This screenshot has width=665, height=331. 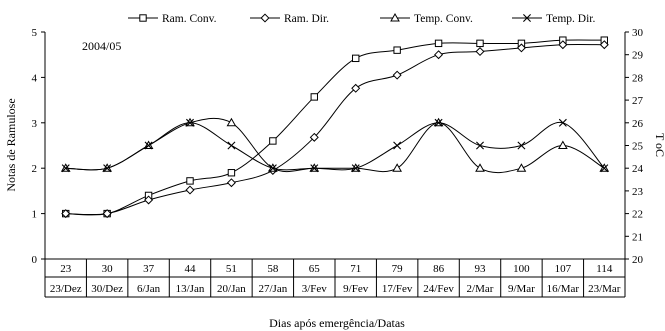 What do you see at coordinates (527, 18) in the screenshot?
I see `legend-marker-x` at bounding box center [527, 18].